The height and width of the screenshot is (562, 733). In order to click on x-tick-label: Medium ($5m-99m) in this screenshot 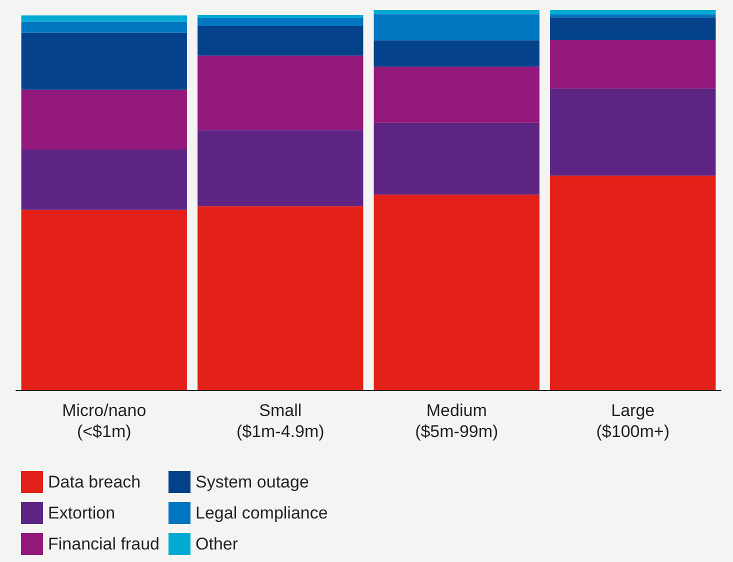, I will do `click(456, 421)`.